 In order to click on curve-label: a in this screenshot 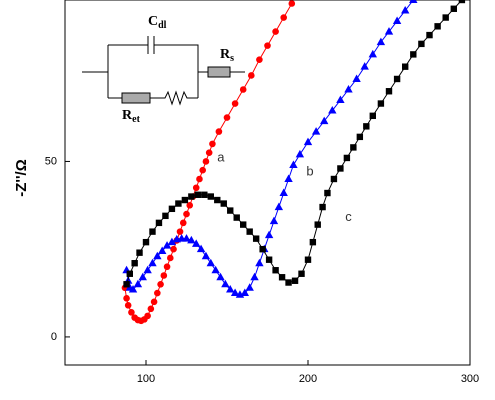, I will do `click(221, 156)`.